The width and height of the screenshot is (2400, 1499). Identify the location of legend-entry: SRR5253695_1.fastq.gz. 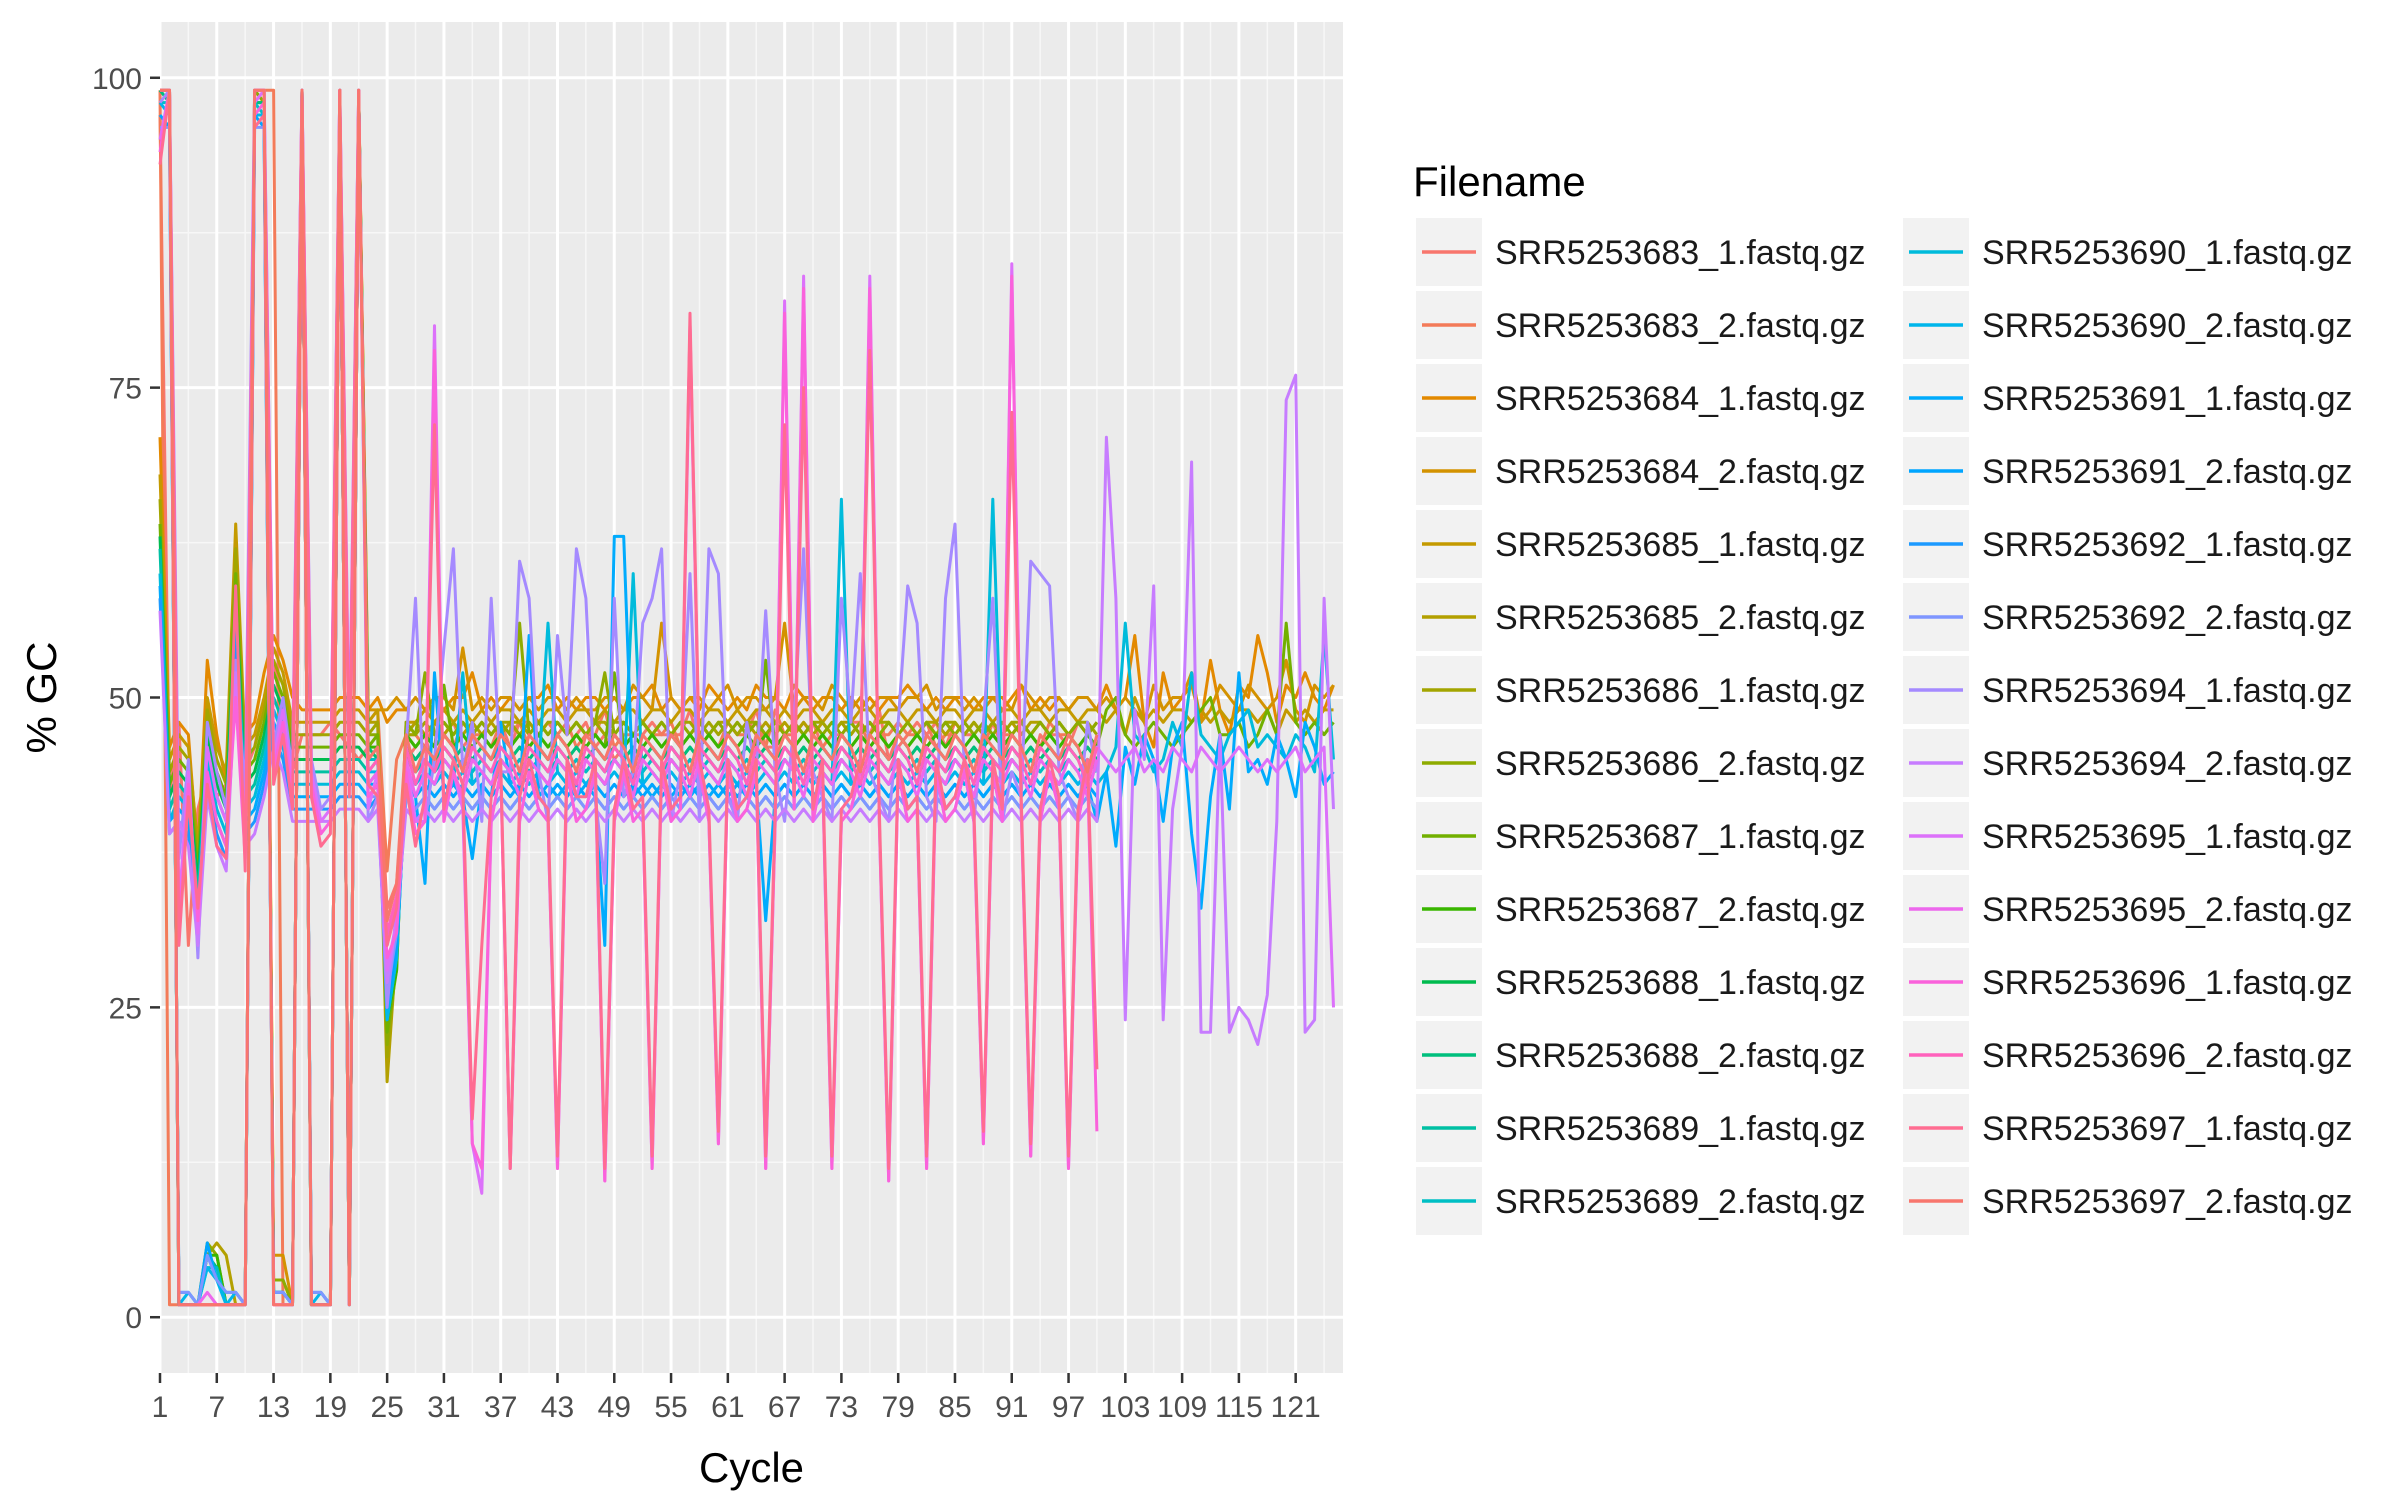
(2167, 837).